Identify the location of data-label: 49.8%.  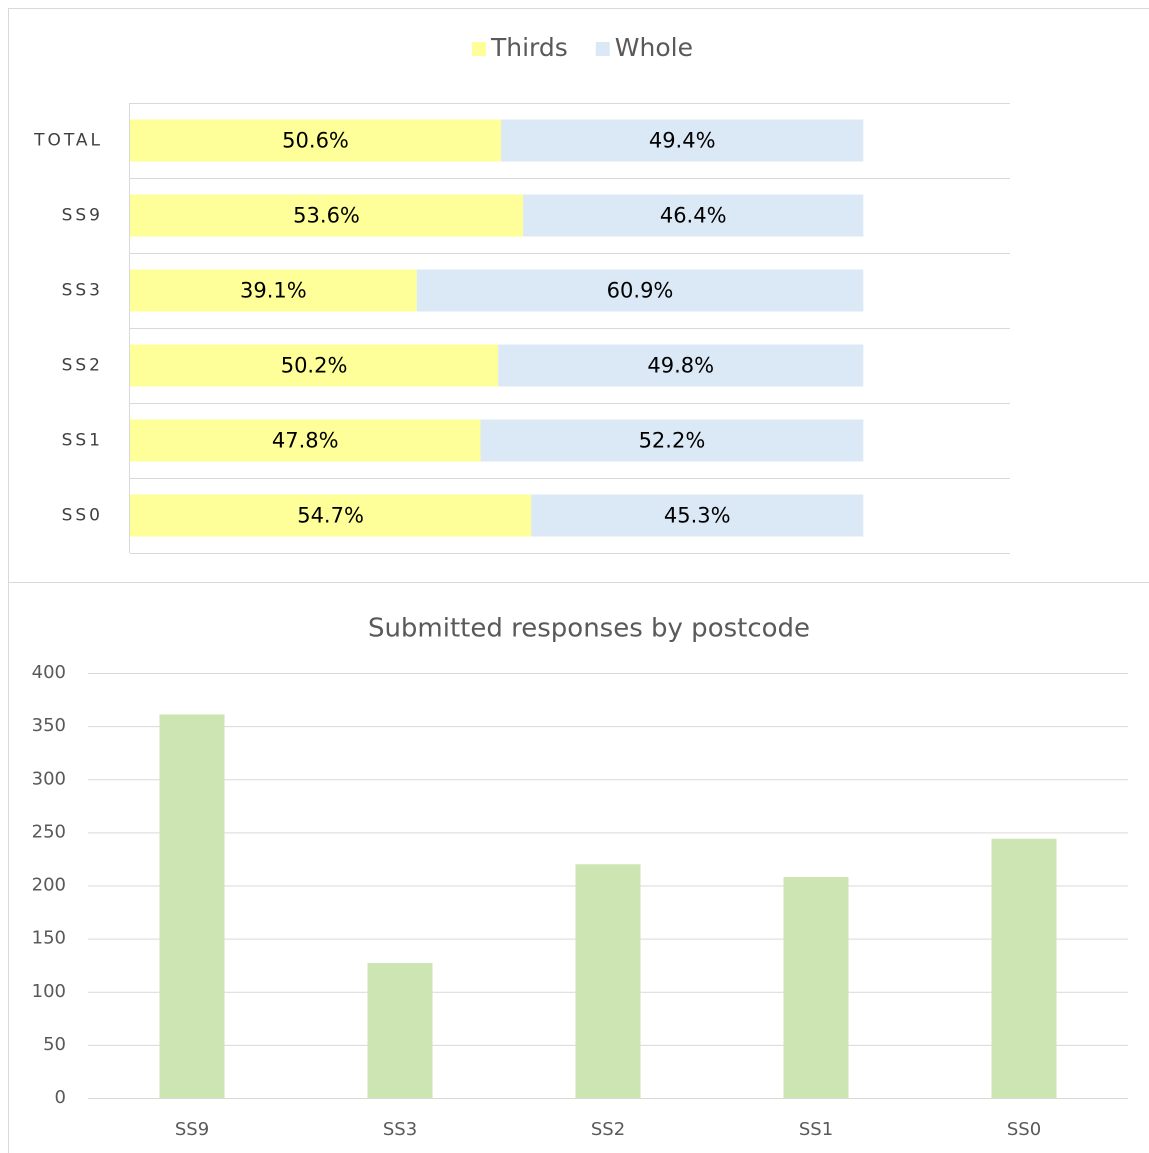
(680, 366).